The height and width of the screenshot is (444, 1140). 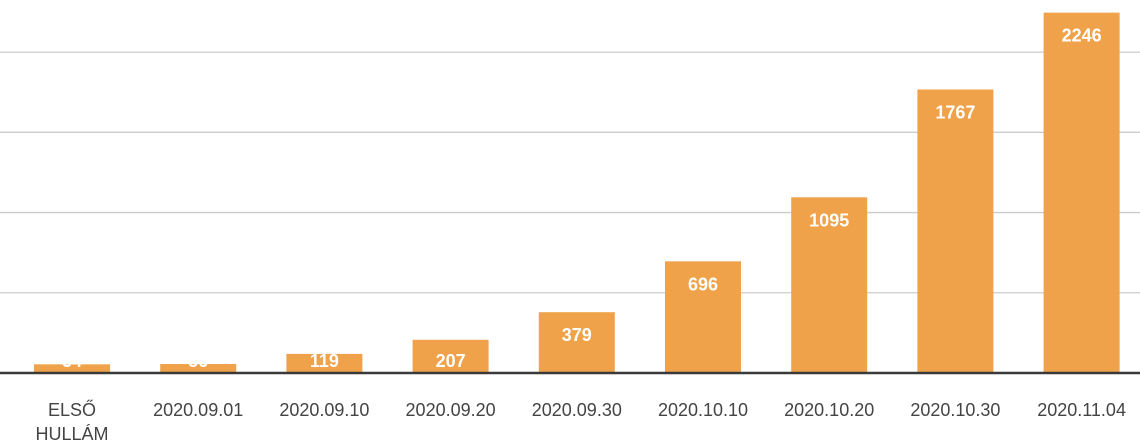 What do you see at coordinates (577, 410) in the screenshot?
I see `x-tick-label: 2020.09.30` at bounding box center [577, 410].